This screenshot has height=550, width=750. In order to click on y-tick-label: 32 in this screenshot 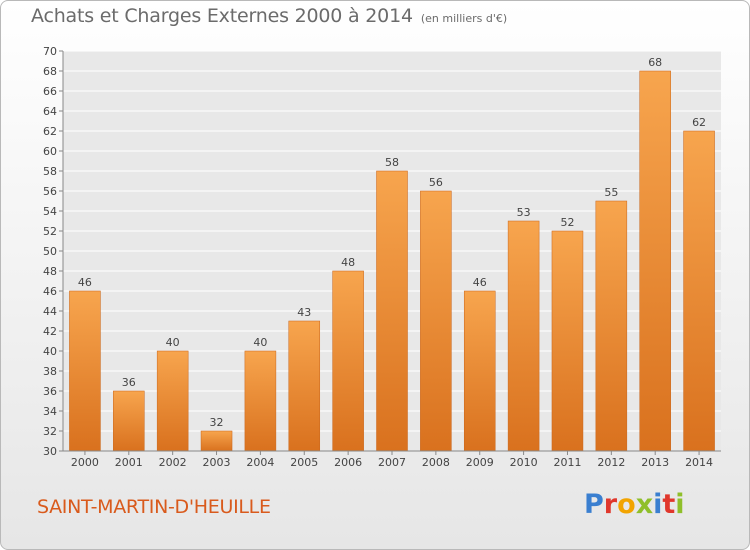, I will do `click(50, 431)`.